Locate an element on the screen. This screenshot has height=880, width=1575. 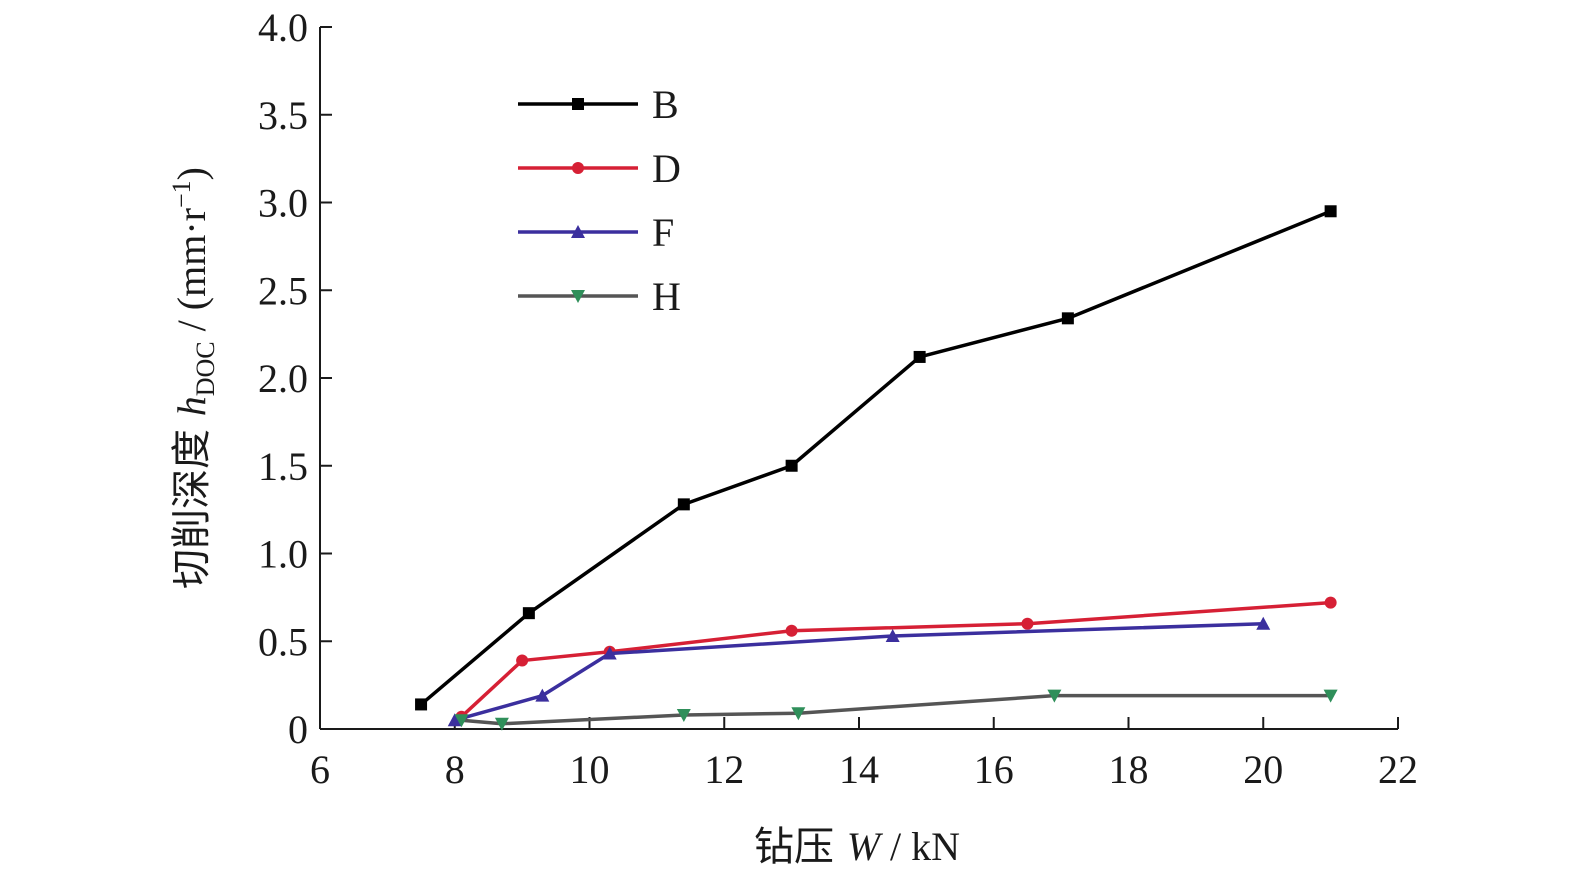
legend-item-h: H is located at coordinates (599, 296).